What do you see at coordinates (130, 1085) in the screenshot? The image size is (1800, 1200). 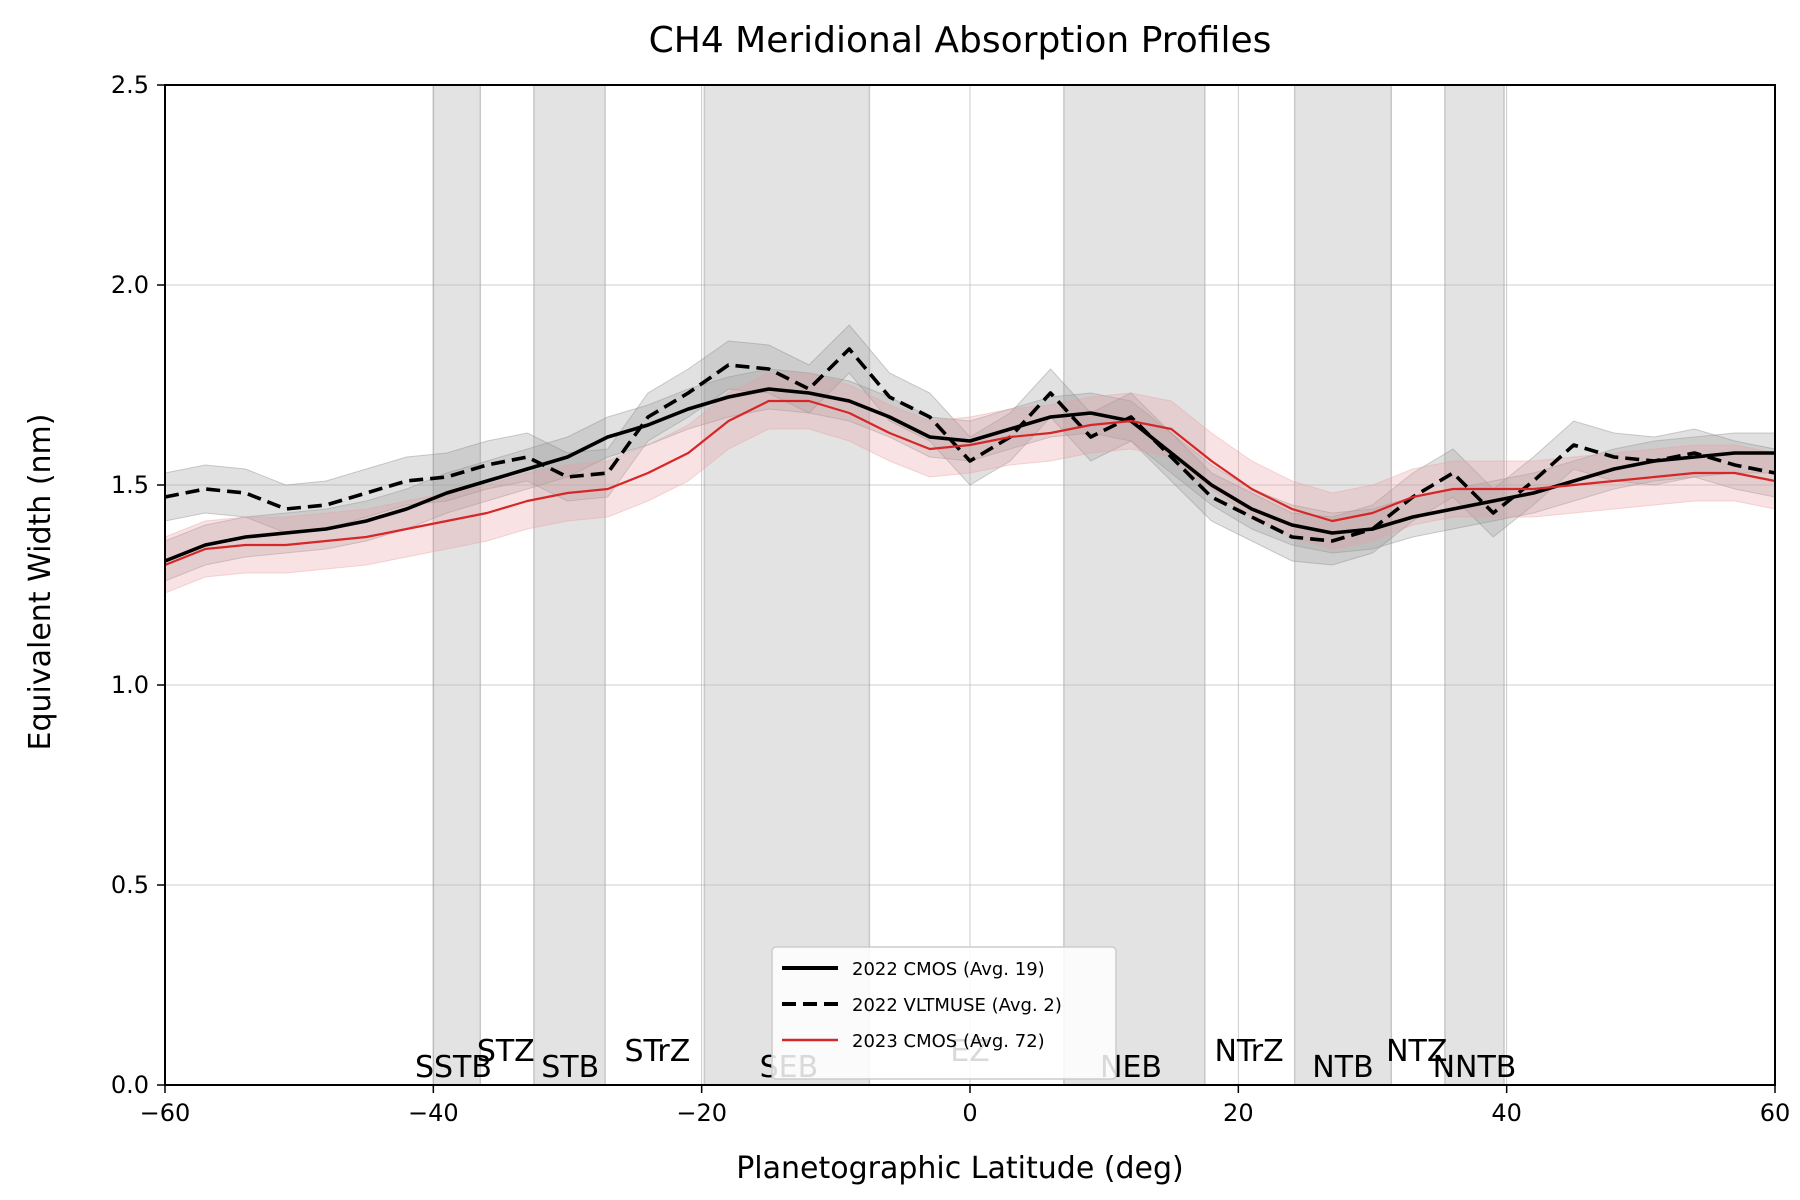 I see `y-tick-label: 0.0` at bounding box center [130, 1085].